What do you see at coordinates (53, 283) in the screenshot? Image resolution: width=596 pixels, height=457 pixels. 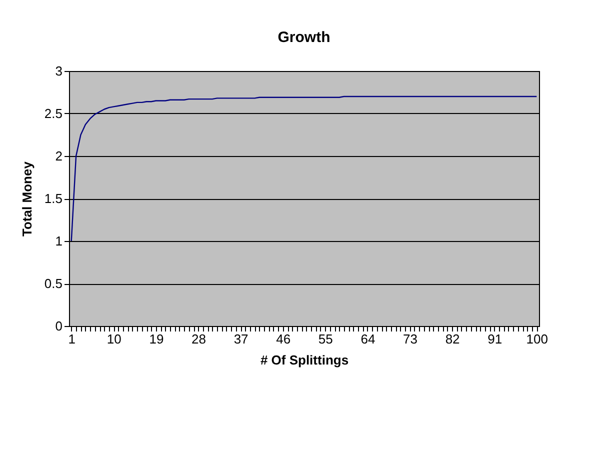 I see `y-tick-label: 0.5` at bounding box center [53, 283].